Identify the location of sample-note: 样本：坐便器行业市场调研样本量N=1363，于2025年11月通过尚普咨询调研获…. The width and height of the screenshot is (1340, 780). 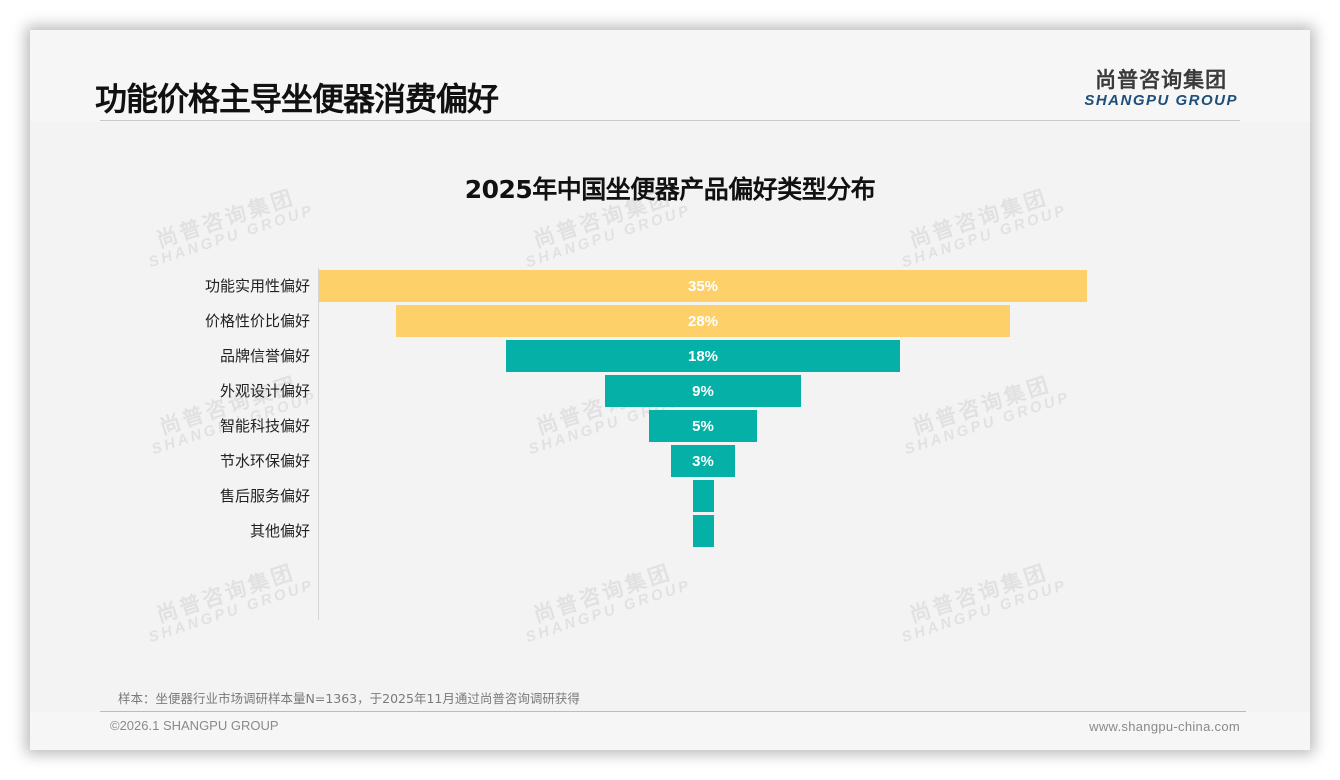
(349, 698).